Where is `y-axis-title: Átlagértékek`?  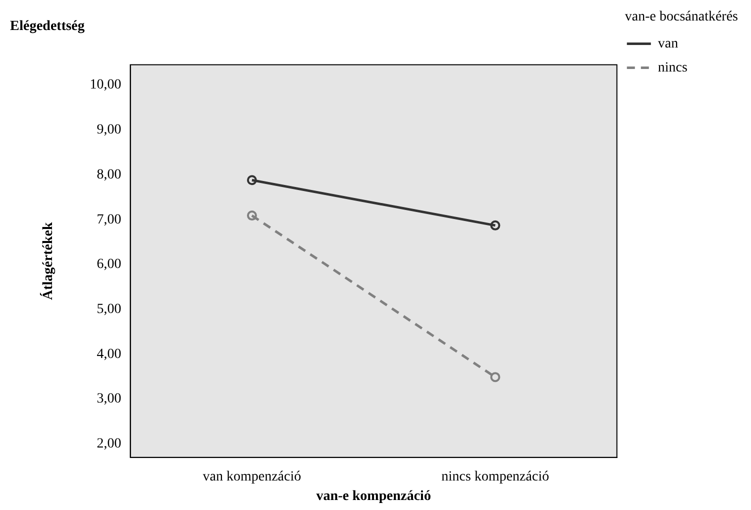 y-axis-title: Átlagértékek is located at coordinates (47, 261).